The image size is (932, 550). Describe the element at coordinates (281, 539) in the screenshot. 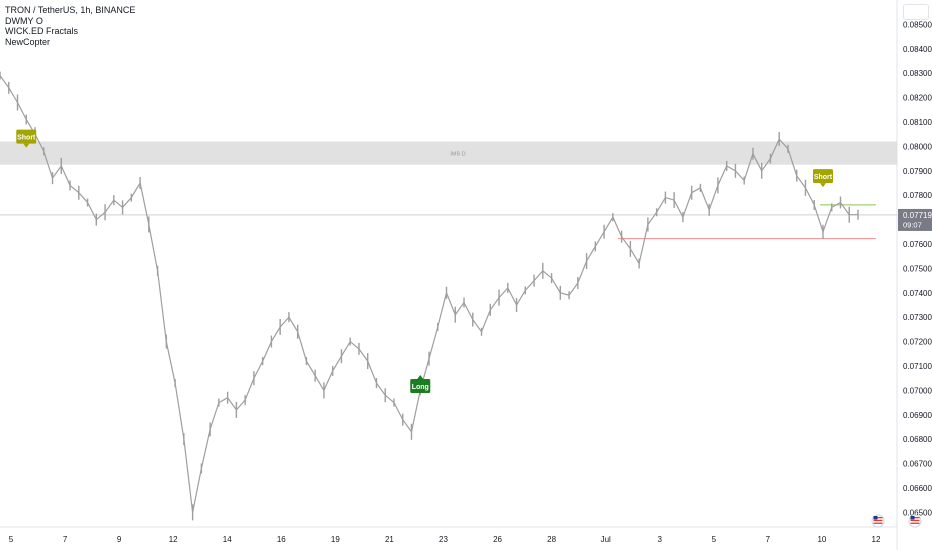

I see `x-tick-label: 16` at that location.